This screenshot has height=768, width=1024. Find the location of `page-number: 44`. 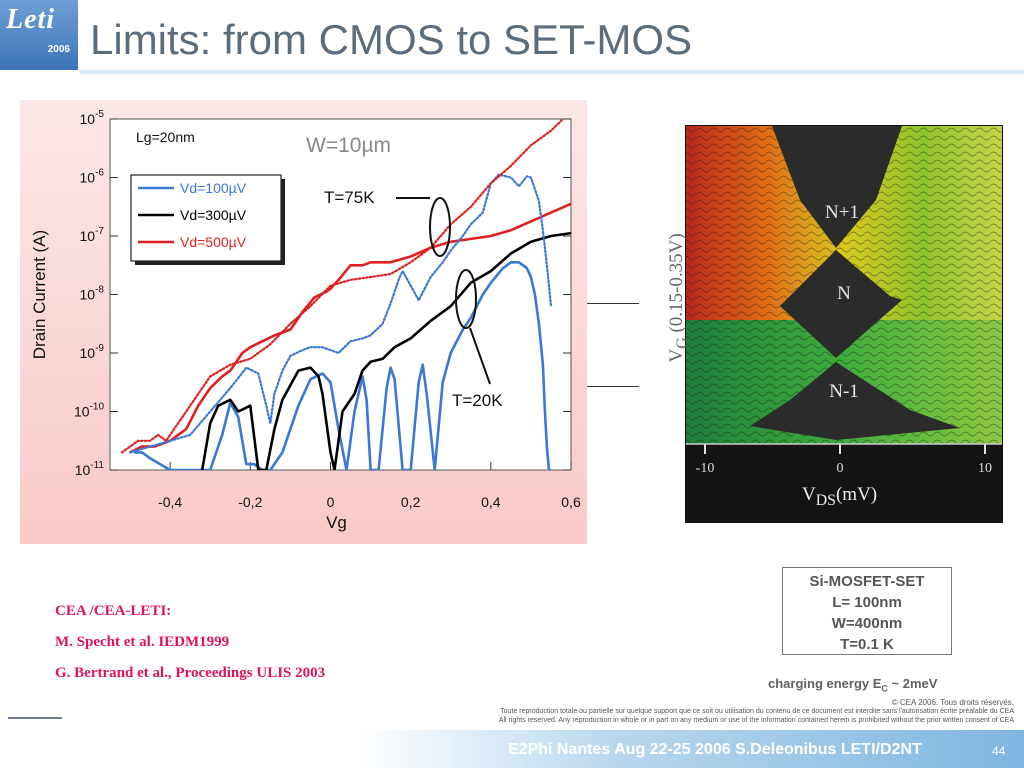

page-number: 44 is located at coordinates (999, 751).